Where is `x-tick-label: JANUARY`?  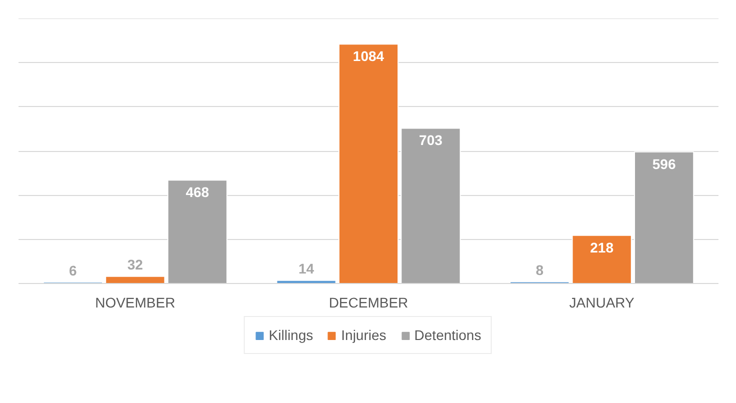 x-tick-label: JANUARY is located at coordinates (602, 302).